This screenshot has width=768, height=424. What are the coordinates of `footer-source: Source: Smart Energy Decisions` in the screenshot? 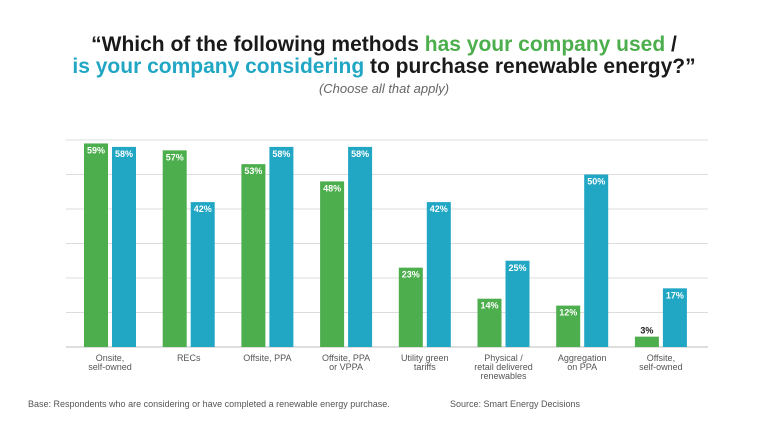 It's located at (515, 404).